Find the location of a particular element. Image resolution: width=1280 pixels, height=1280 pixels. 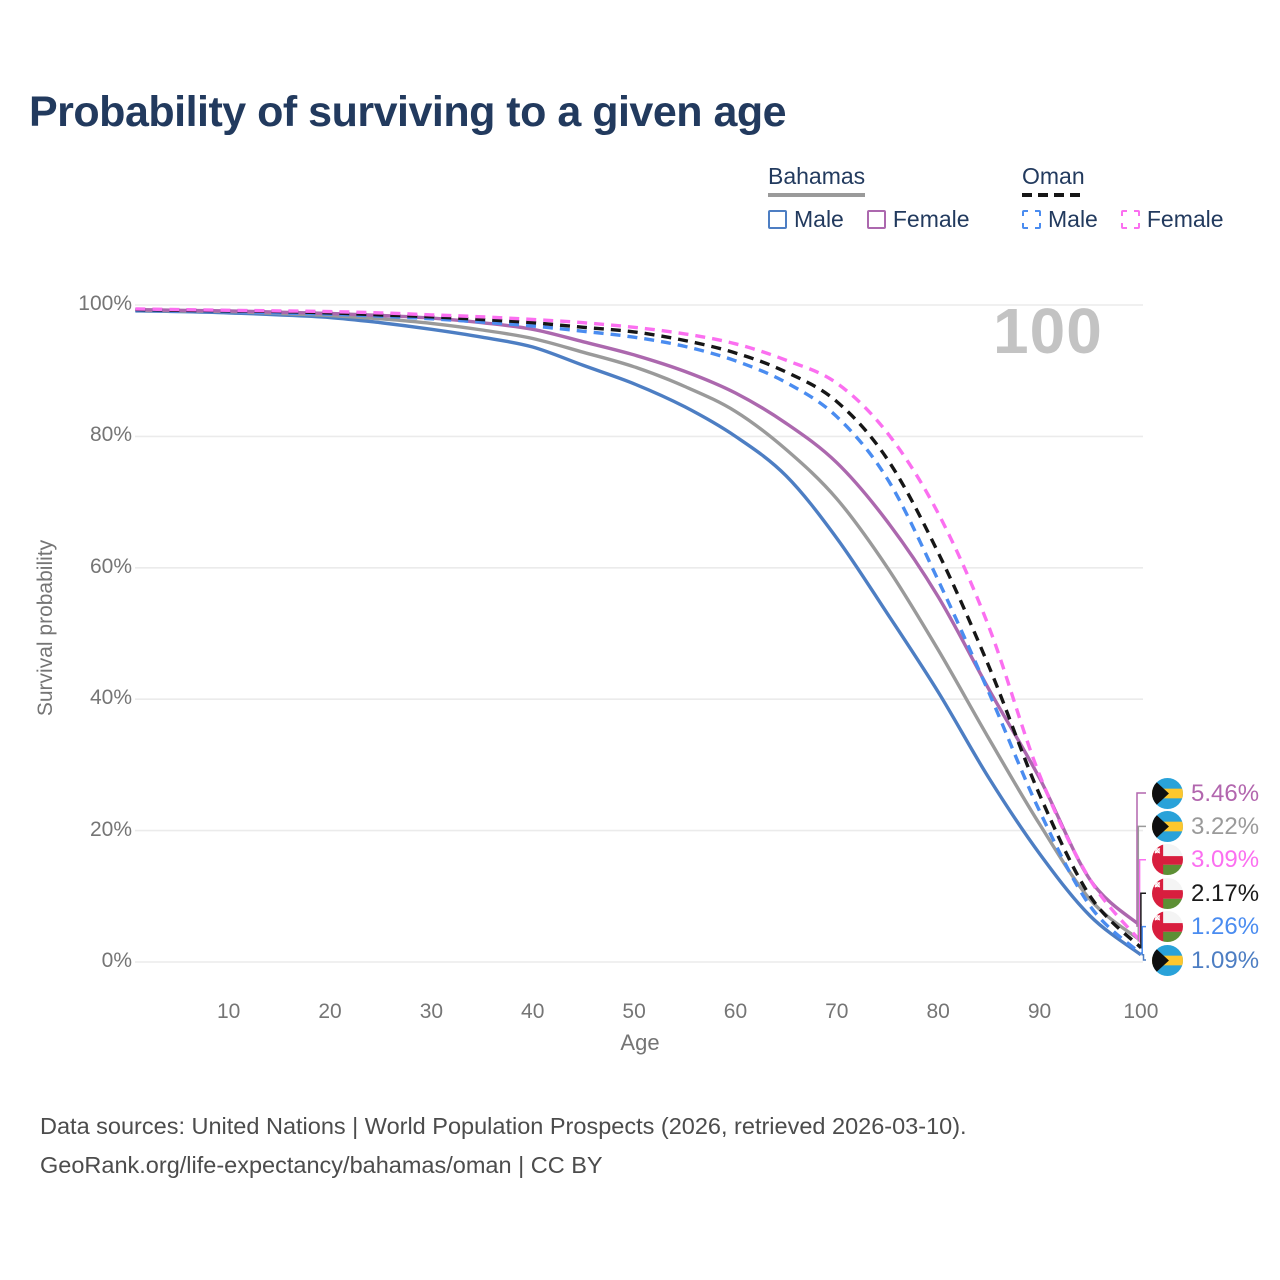

x-tick-label: 100 is located at coordinates (1141, 1011).